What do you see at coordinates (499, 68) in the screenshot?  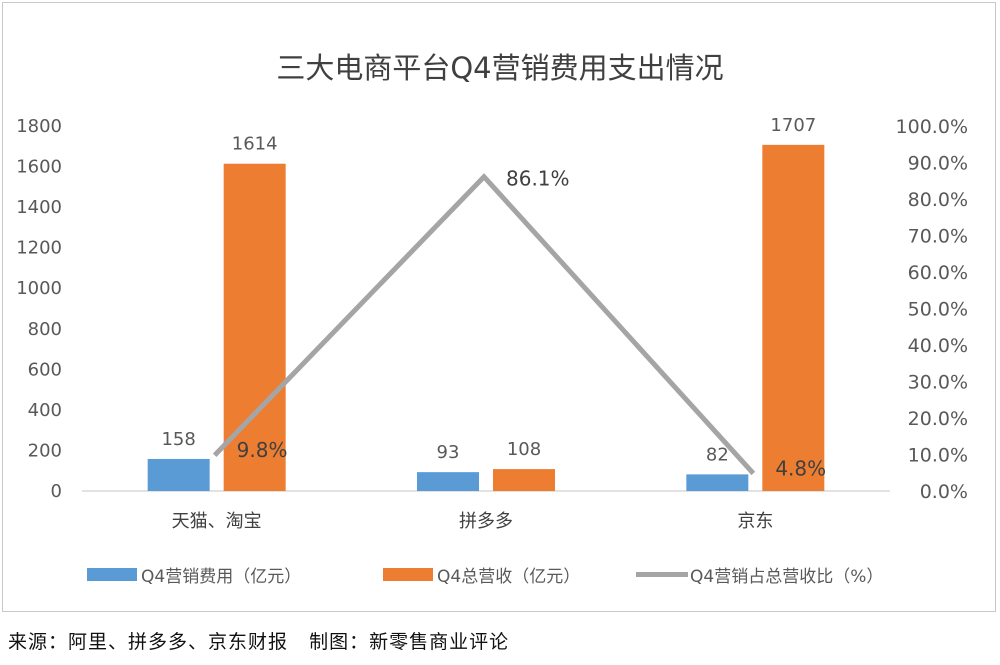 I see `chart-title: 三大电商平台Q4营销费用支出情况` at bounding box center [499, 68].